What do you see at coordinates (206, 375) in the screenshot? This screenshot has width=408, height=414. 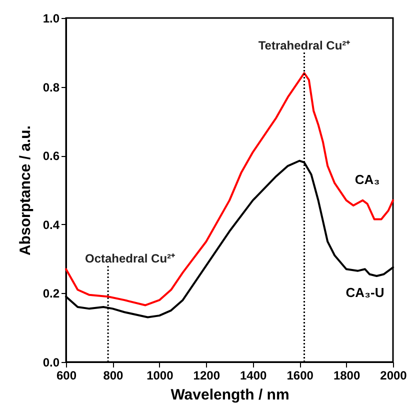 I see `x-tick-label: 1200` at bounding box center [206, 375].